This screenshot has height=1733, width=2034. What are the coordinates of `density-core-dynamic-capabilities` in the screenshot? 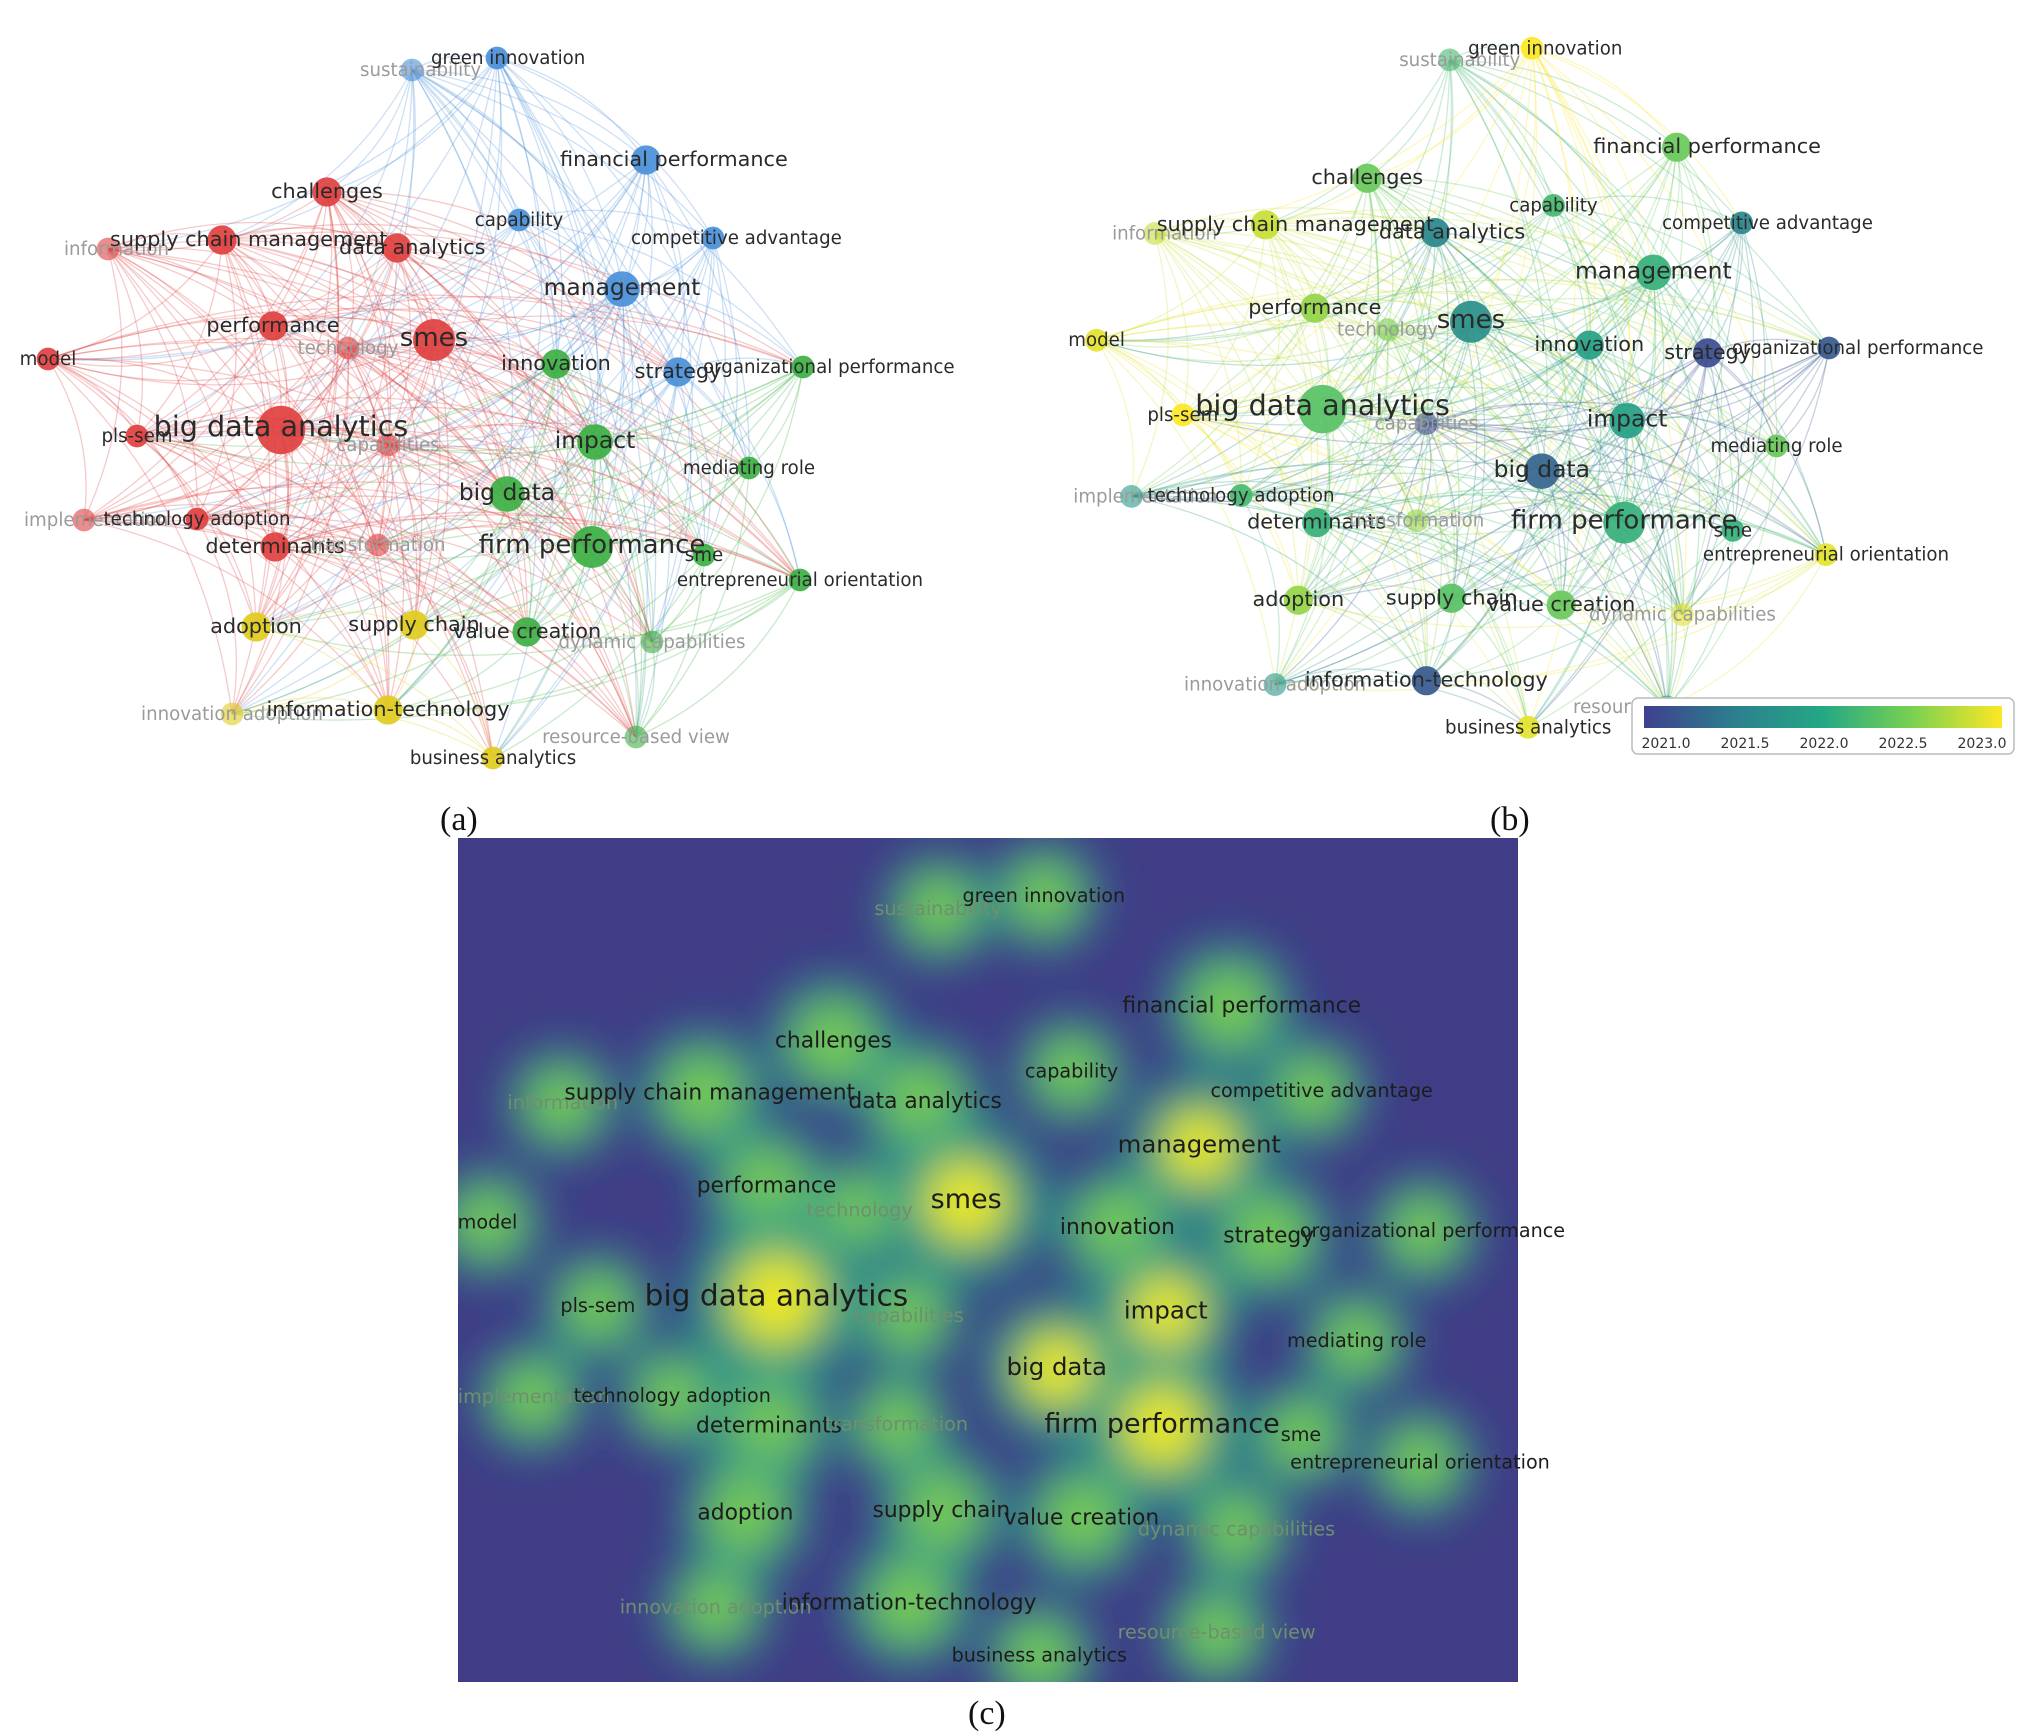 It's located at (1236, 1529).